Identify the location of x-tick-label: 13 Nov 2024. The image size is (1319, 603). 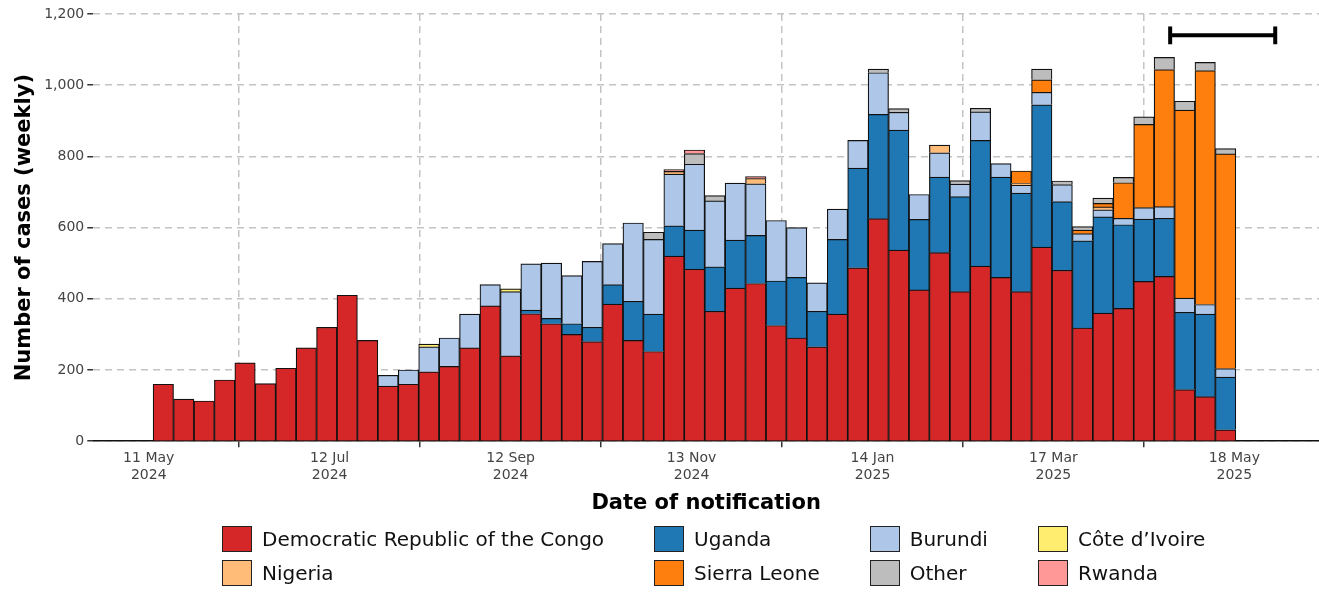
(691, 466).